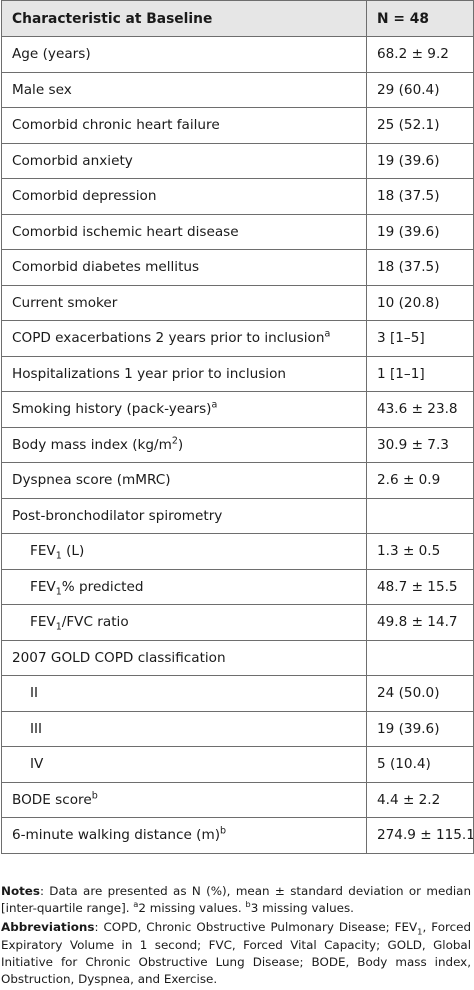  Describe the element at coordinates (420, 125) in the screenshot. I see `value-cell: 25 (52.1)` at that location.